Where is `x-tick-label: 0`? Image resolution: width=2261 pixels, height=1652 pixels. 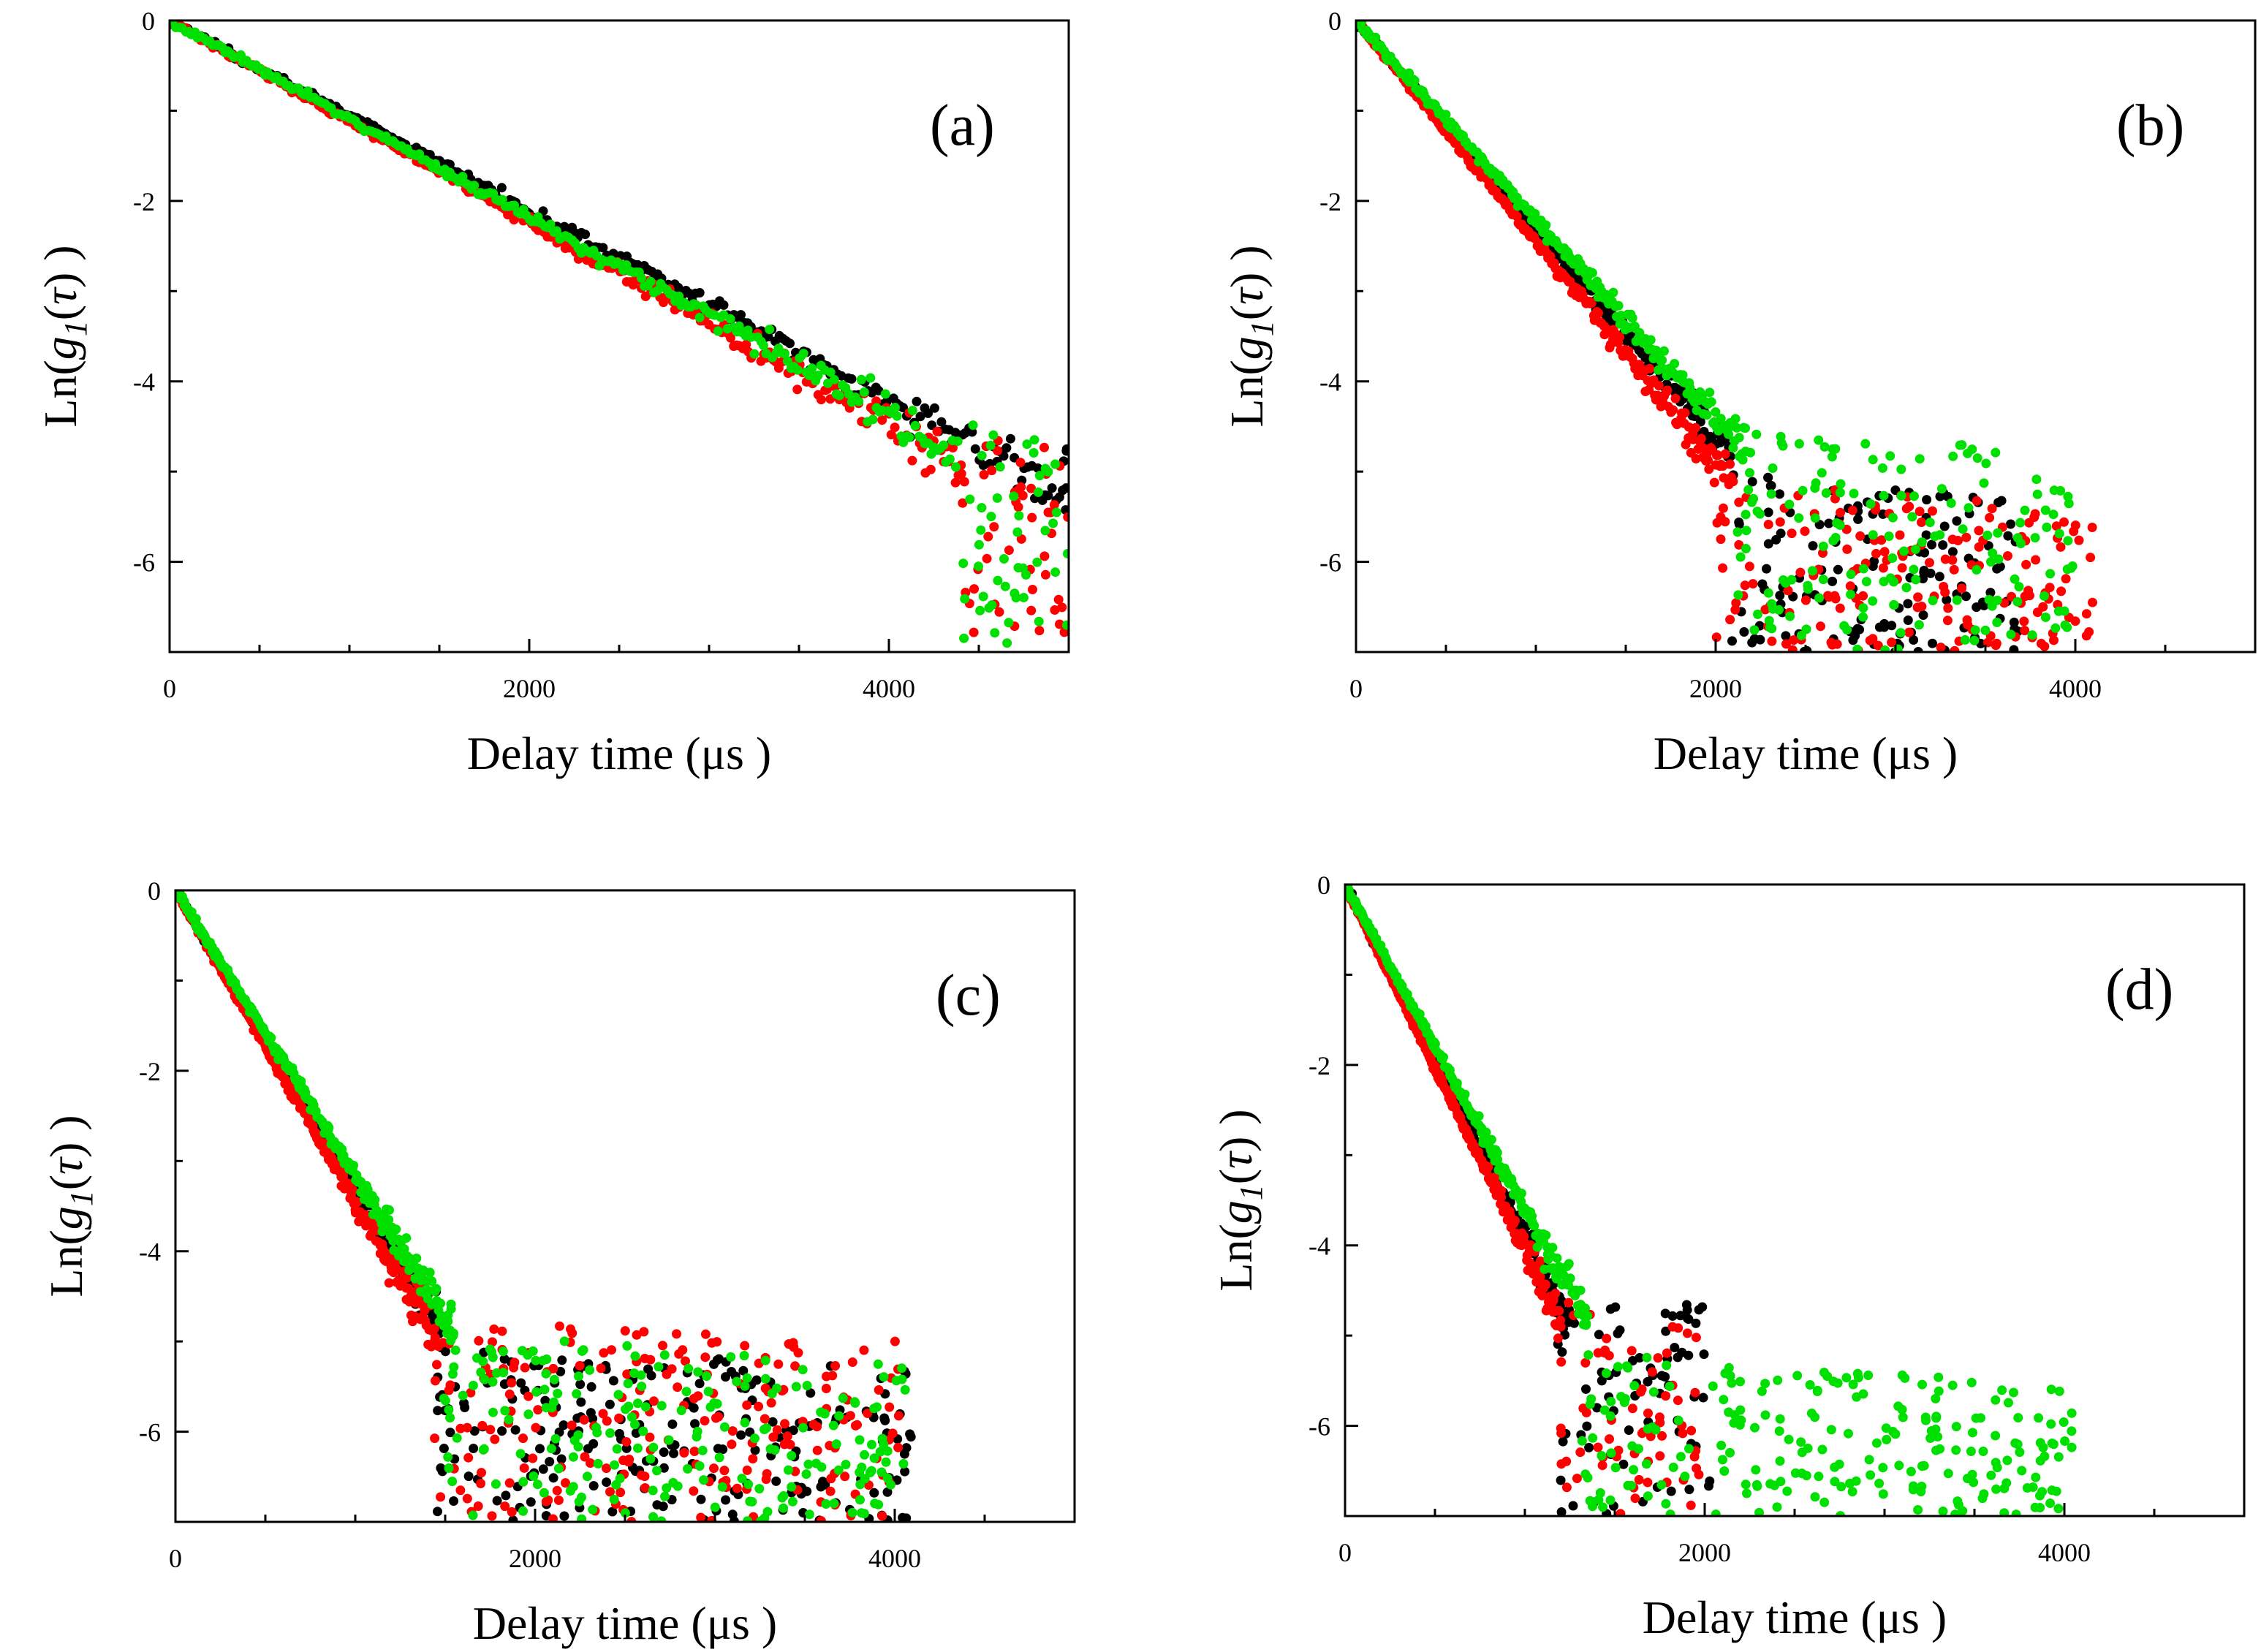 x-tick-label: 0 is located at coordinates (169, 689).